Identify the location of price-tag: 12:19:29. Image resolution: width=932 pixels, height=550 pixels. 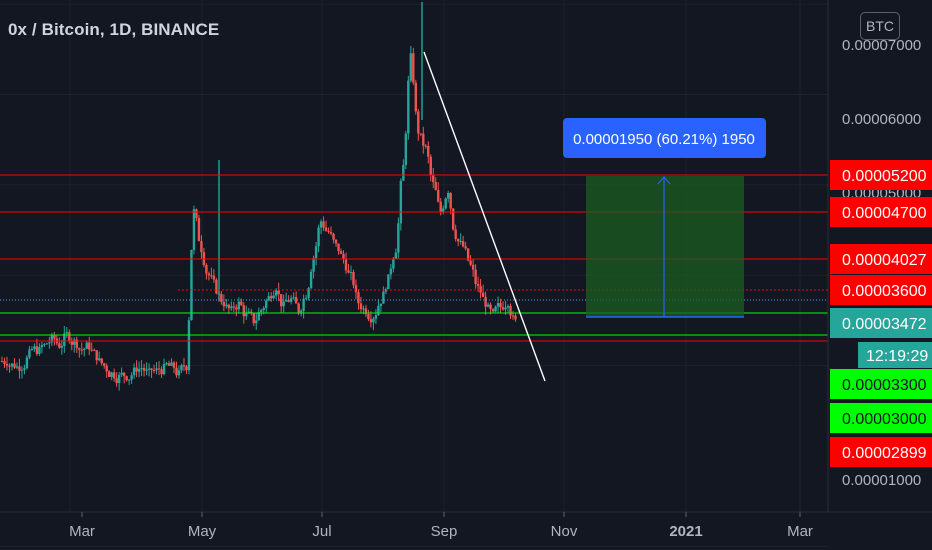
(895, 355).